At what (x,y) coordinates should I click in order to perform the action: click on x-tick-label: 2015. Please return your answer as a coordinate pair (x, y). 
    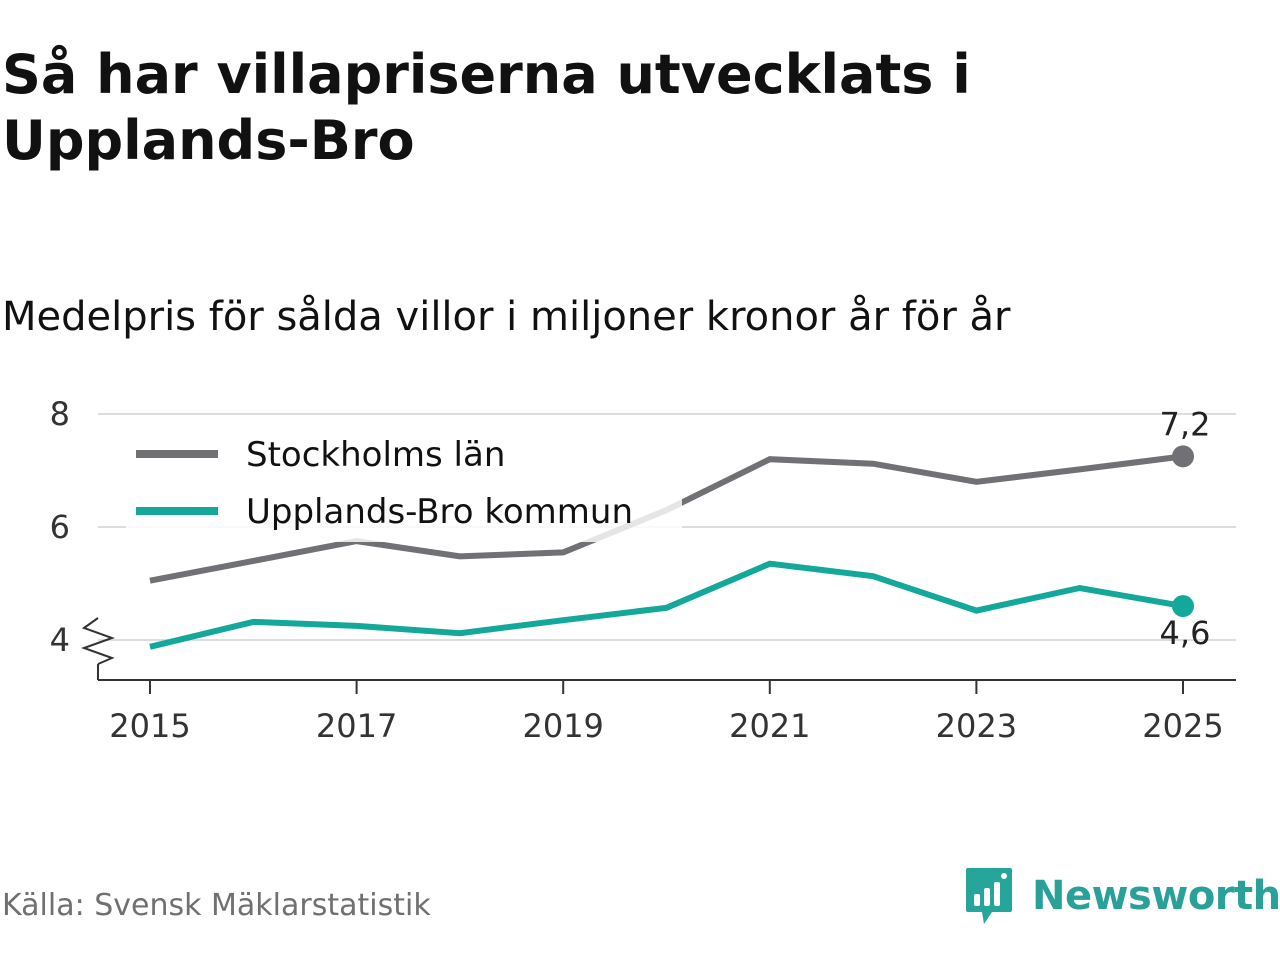
    Looking at the image, I should click on (149, 726).